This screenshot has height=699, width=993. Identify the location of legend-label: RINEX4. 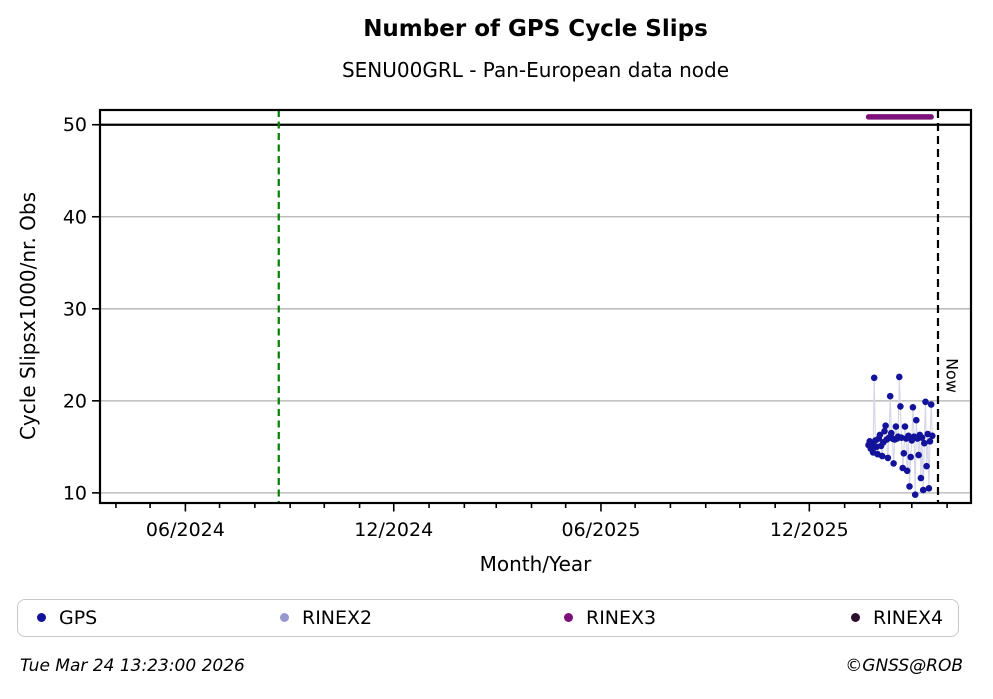
(908, 617).